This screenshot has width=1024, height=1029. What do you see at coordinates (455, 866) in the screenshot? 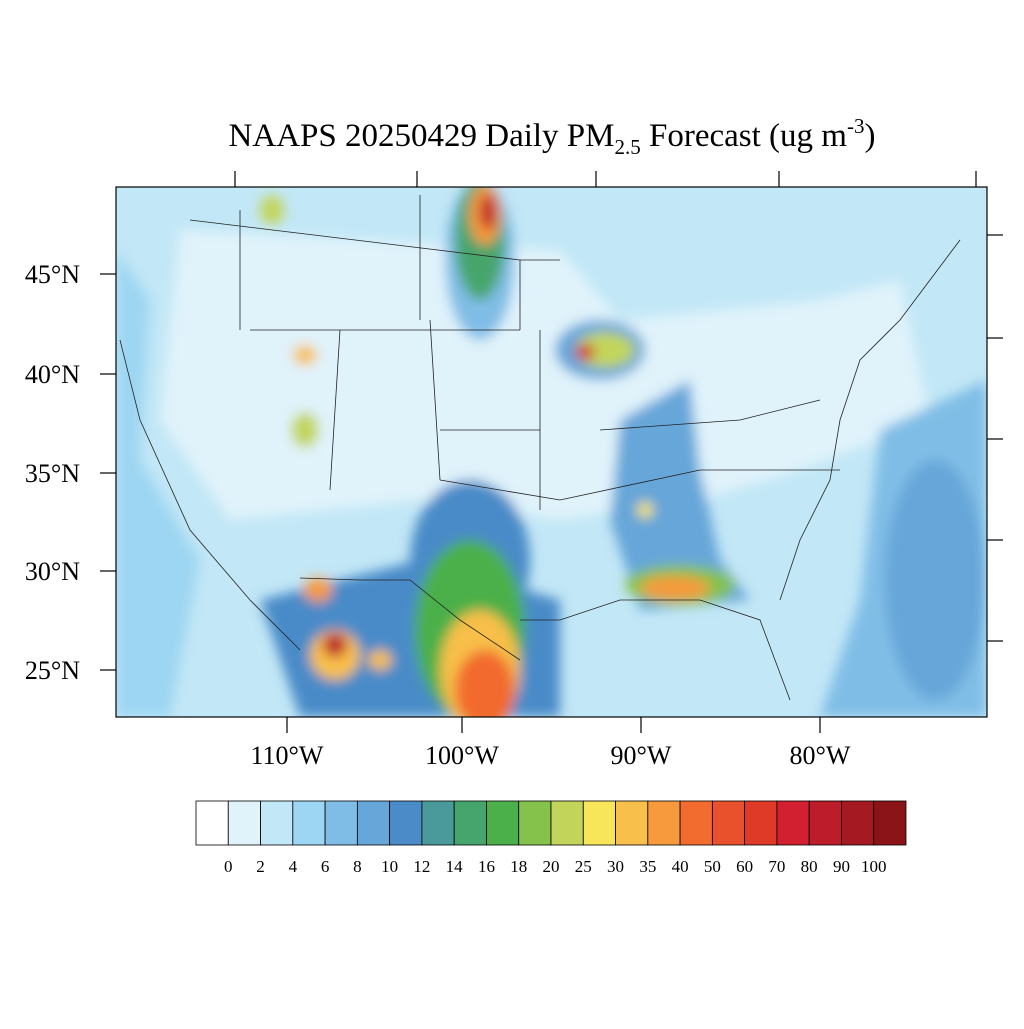
I see `colorbar-label: 14` at bounding box center [455, 866].